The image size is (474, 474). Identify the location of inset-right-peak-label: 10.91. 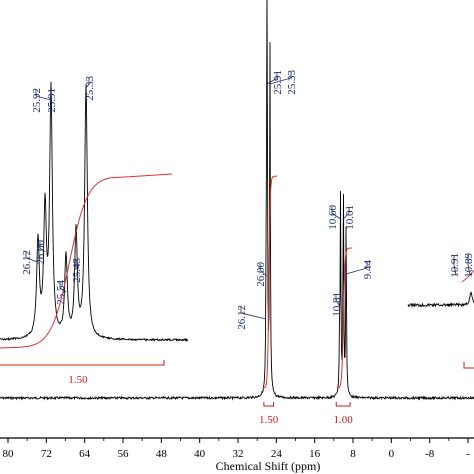
(455, 265).